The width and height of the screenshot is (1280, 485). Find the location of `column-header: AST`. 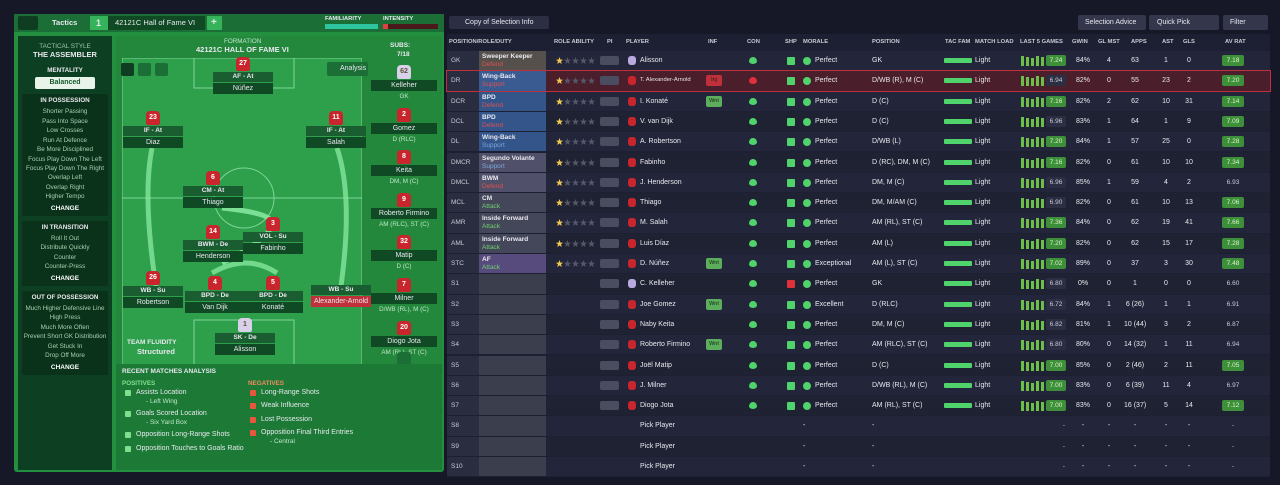

column-header: AST is located at coordinates (1168, 42).